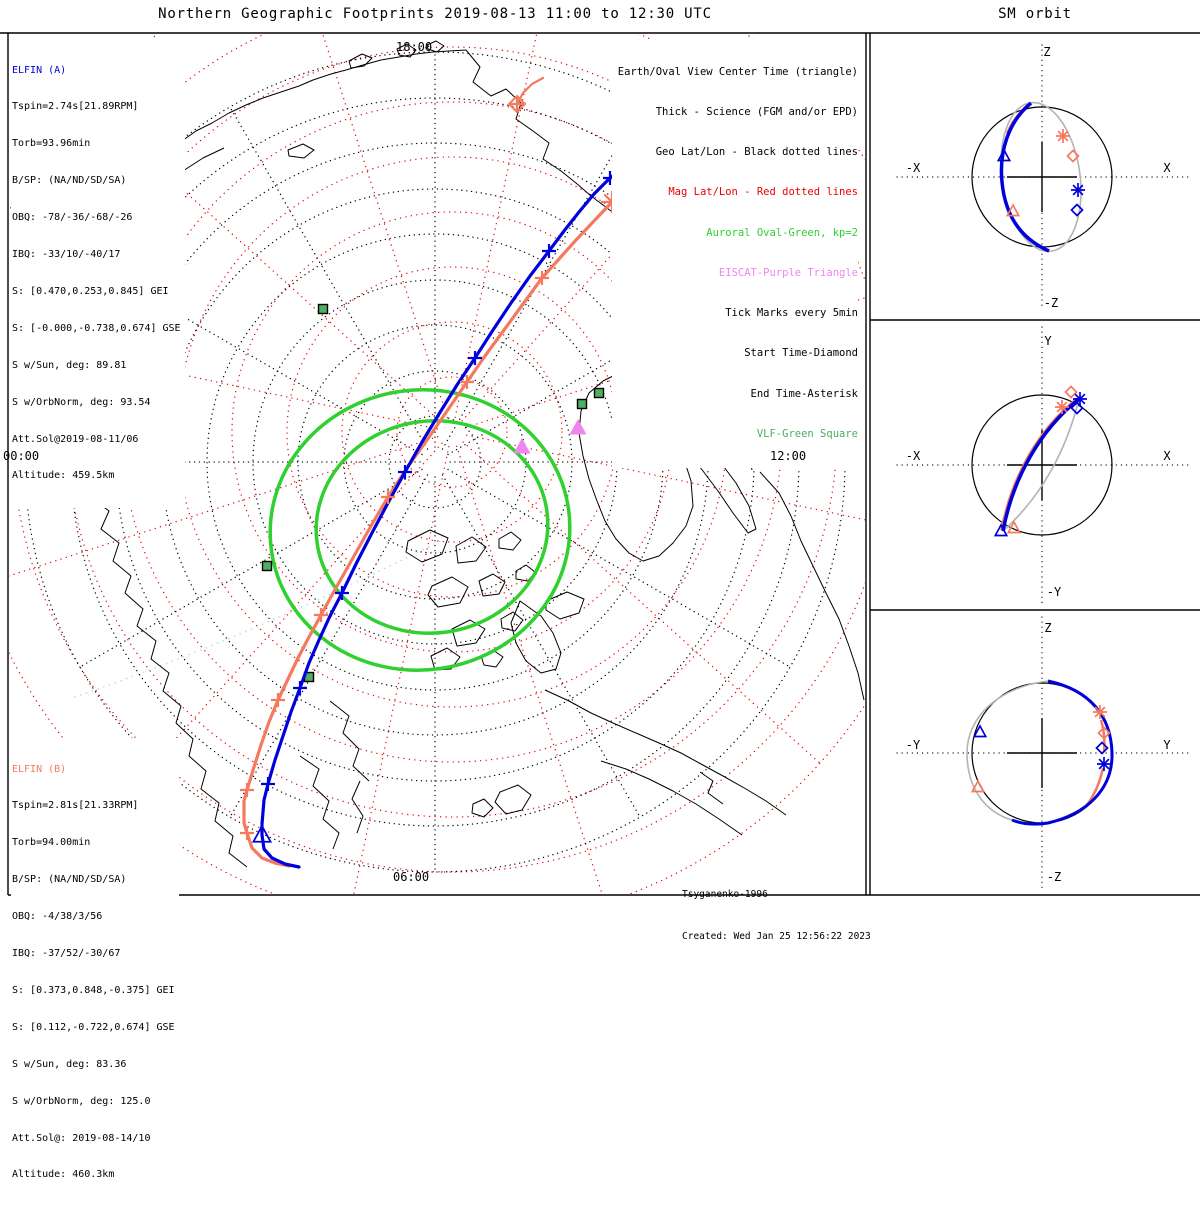  I want to click on legend-item: VLF-Green Square, so click(807, 433).